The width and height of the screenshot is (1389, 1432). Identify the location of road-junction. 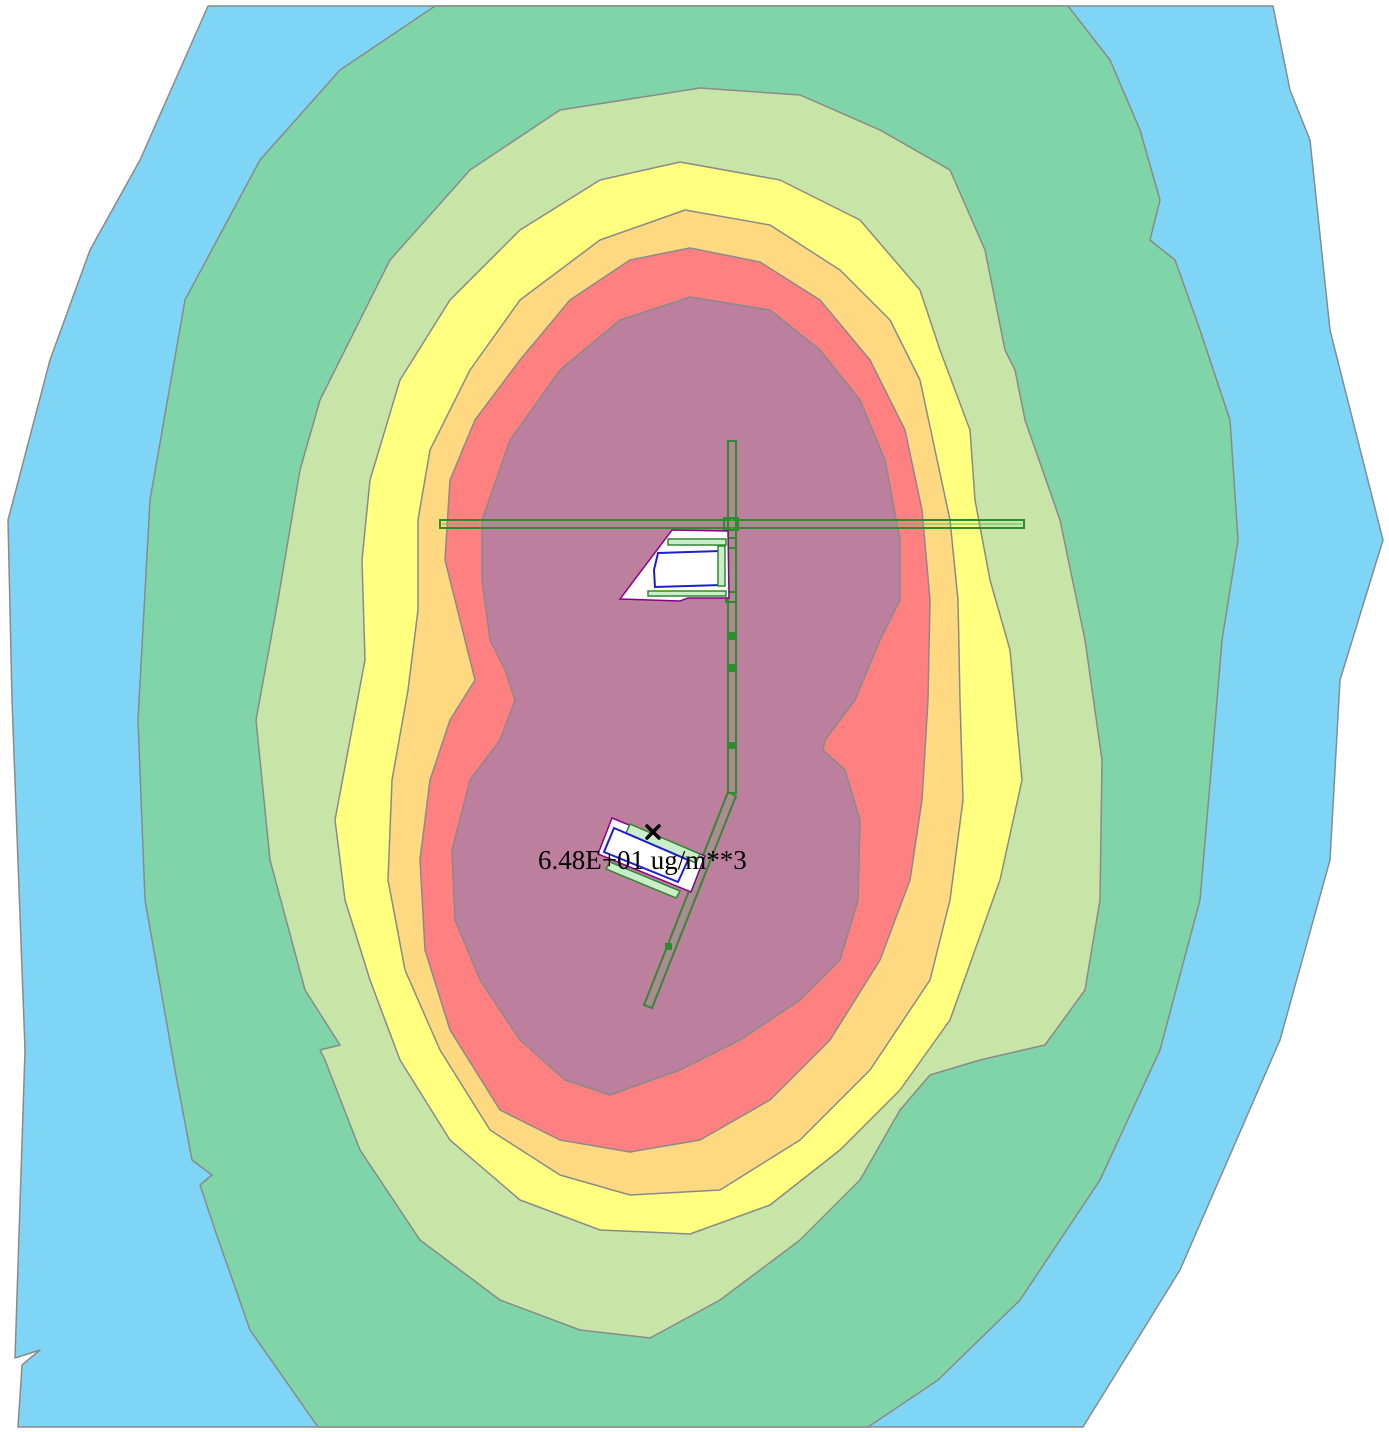
(731, 524).